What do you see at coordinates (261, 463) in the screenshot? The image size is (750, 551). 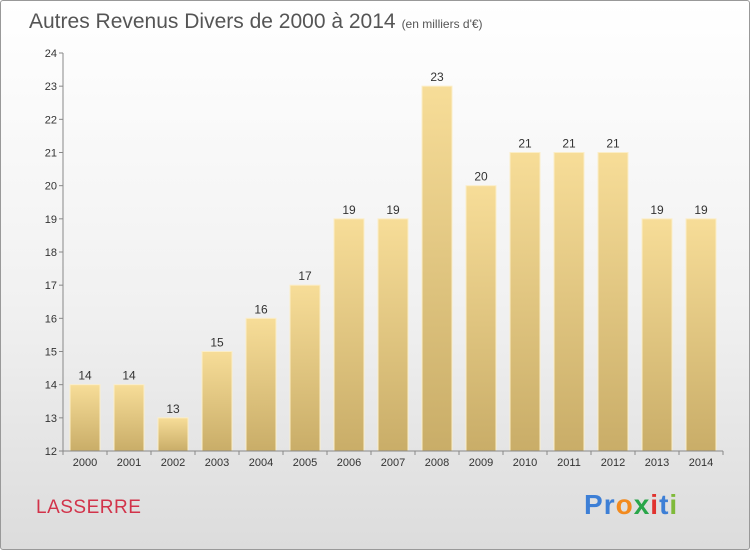 I see `x-tick-label-2004: 2004` at bounding box center [261, 463].